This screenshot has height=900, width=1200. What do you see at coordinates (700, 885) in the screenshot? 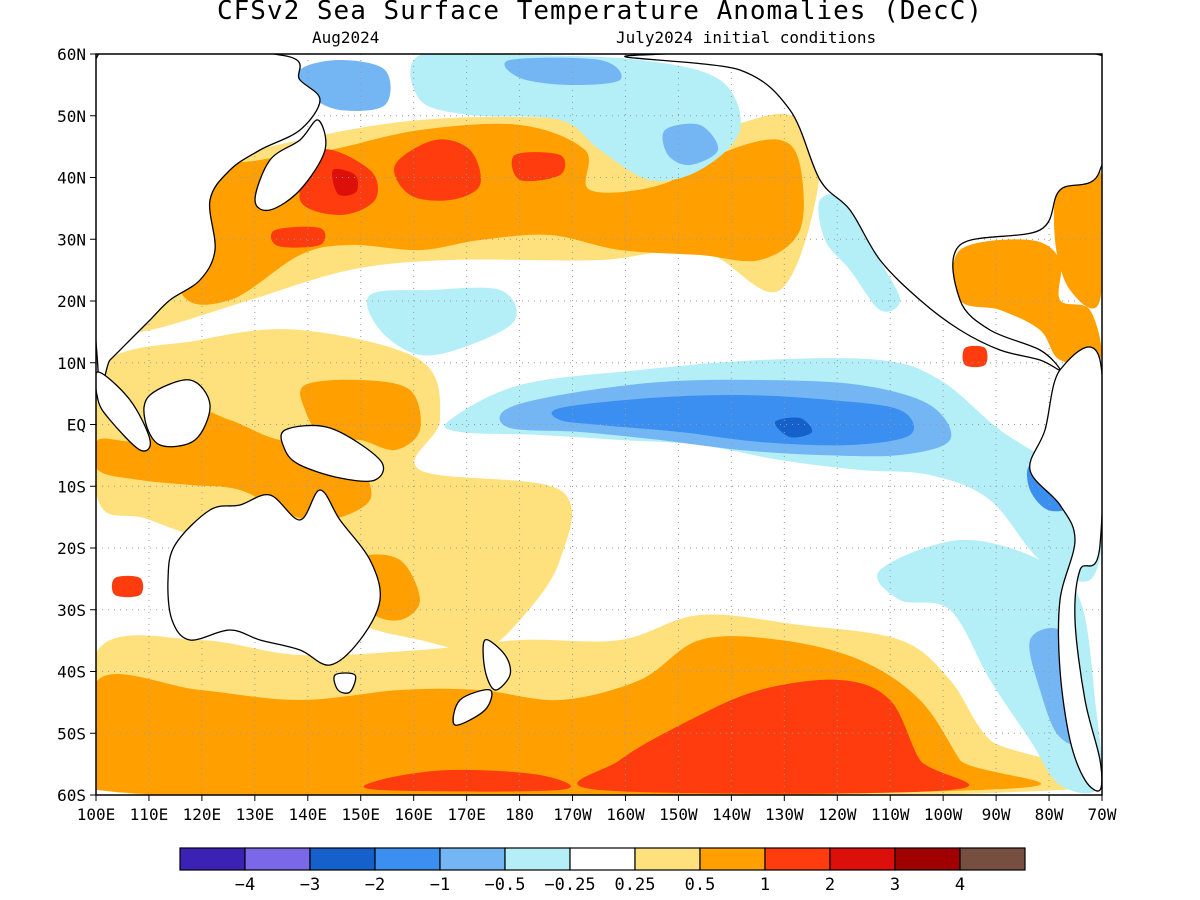
I see `colorbar-label: 0.5` at bounding box center [700, 885].